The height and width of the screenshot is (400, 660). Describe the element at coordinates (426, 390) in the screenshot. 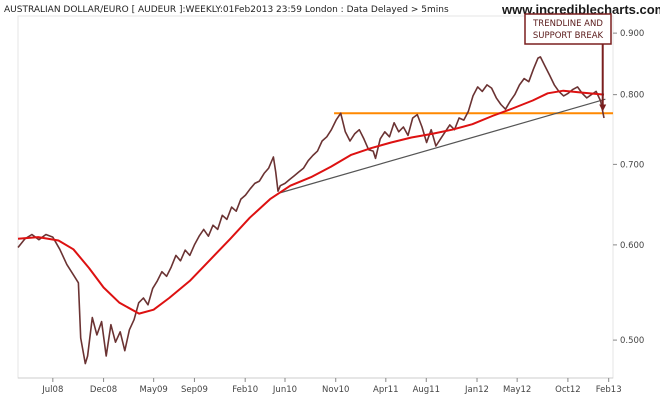

I see `x-tick-label: Aug11` at that location.